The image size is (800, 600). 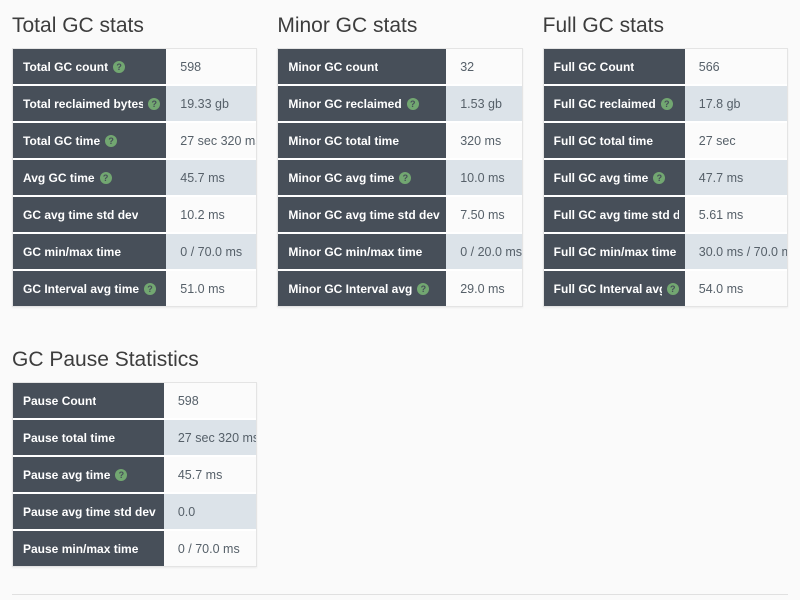 What do you see at coordinates (601, 177) in the screenshot?
I see `stat-label: Full GC avg time` at bounding box center [601, 177].